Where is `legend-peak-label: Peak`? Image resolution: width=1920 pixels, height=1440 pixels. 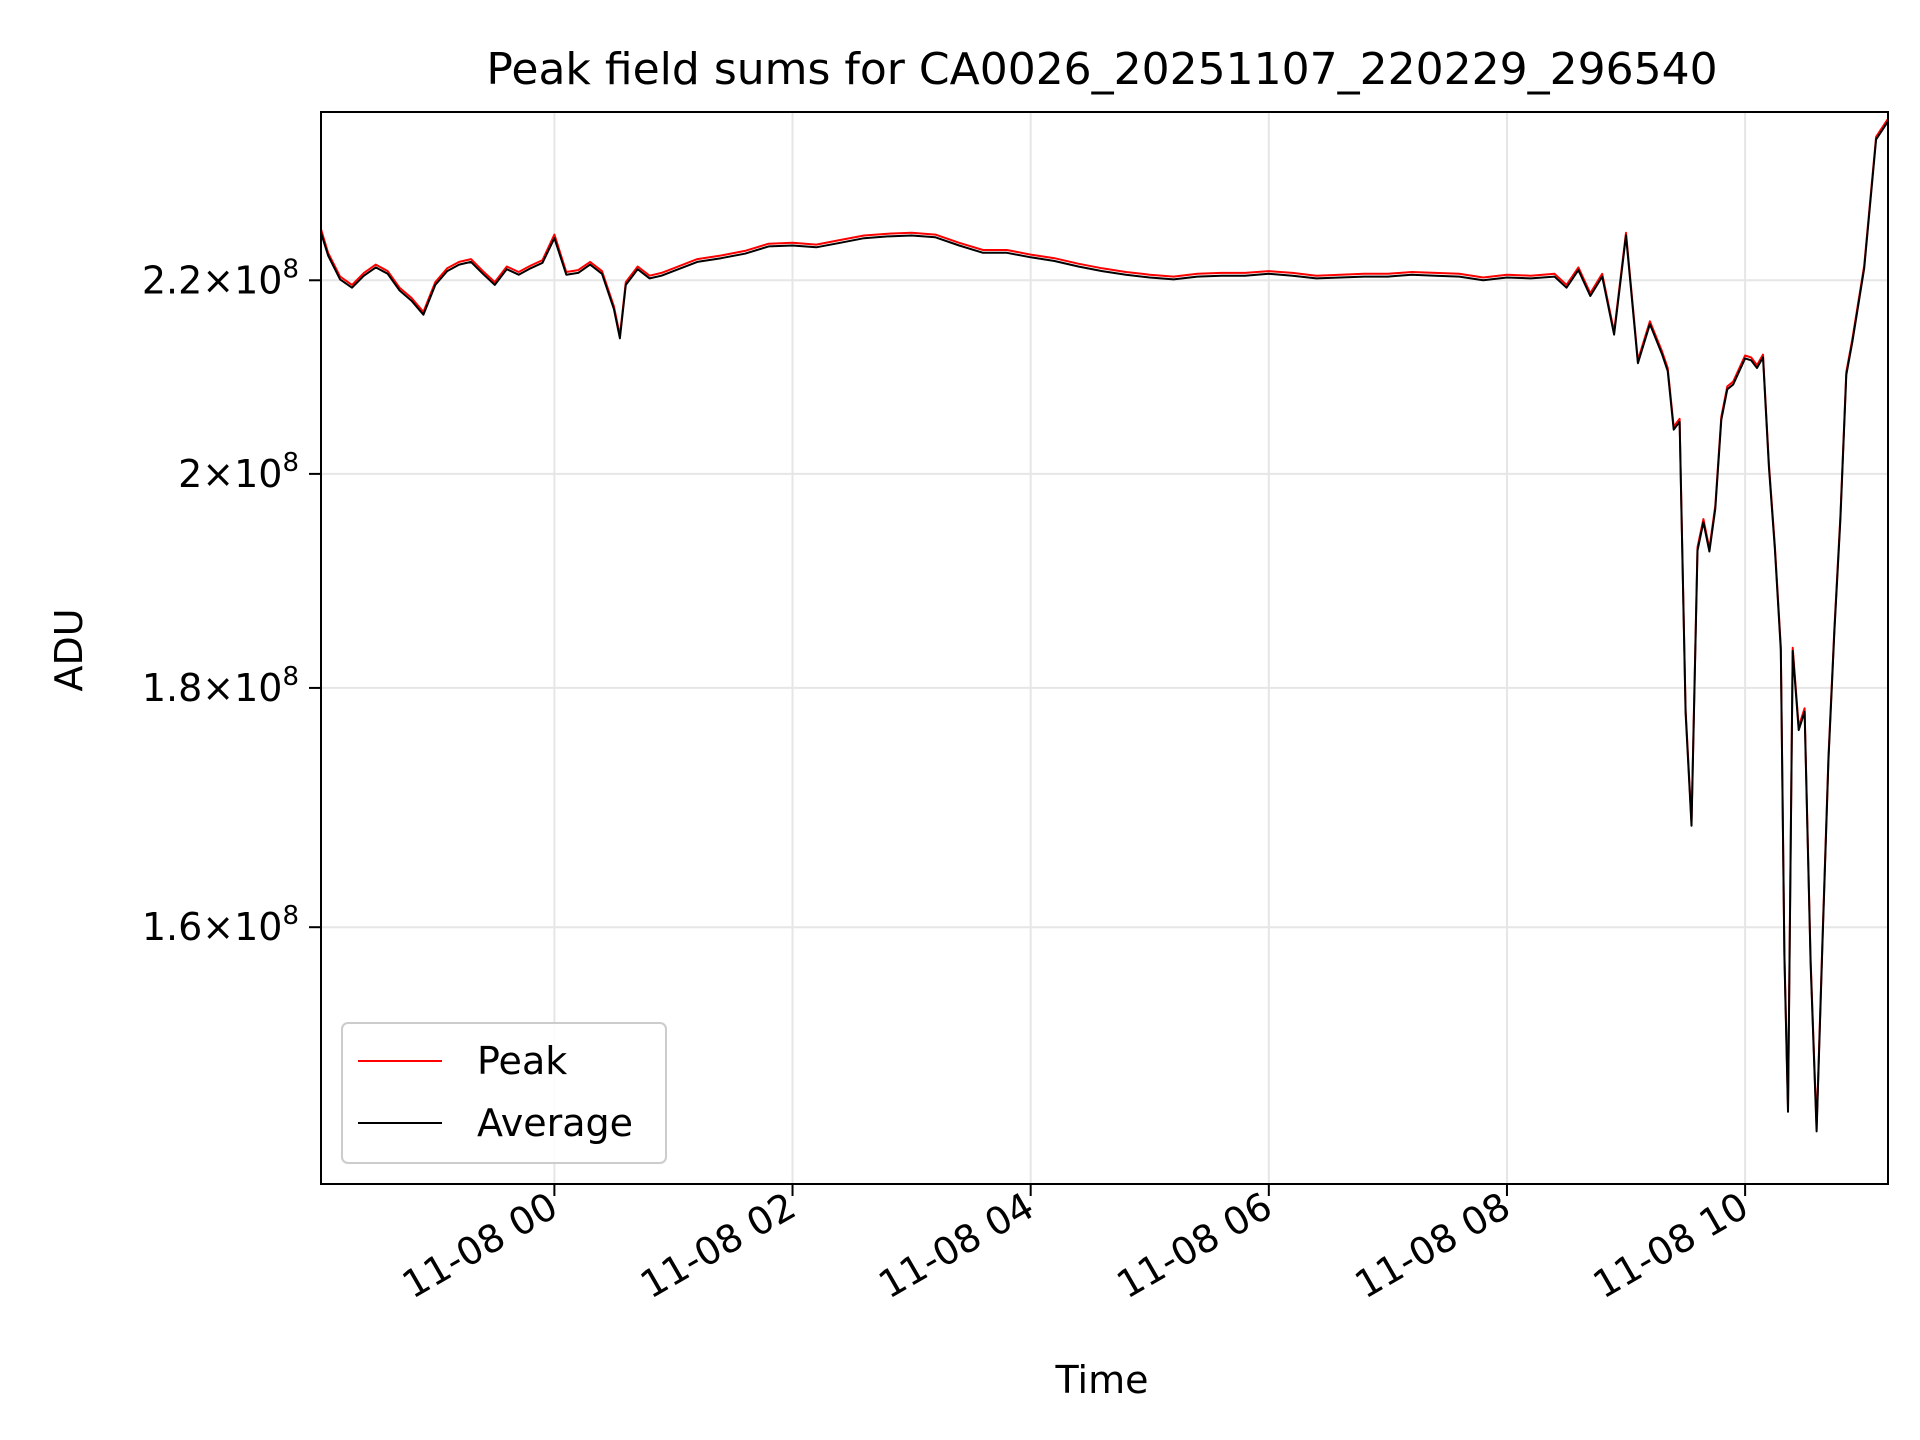 legend-peak-label: Peak is located at coordinates (522, 1061).